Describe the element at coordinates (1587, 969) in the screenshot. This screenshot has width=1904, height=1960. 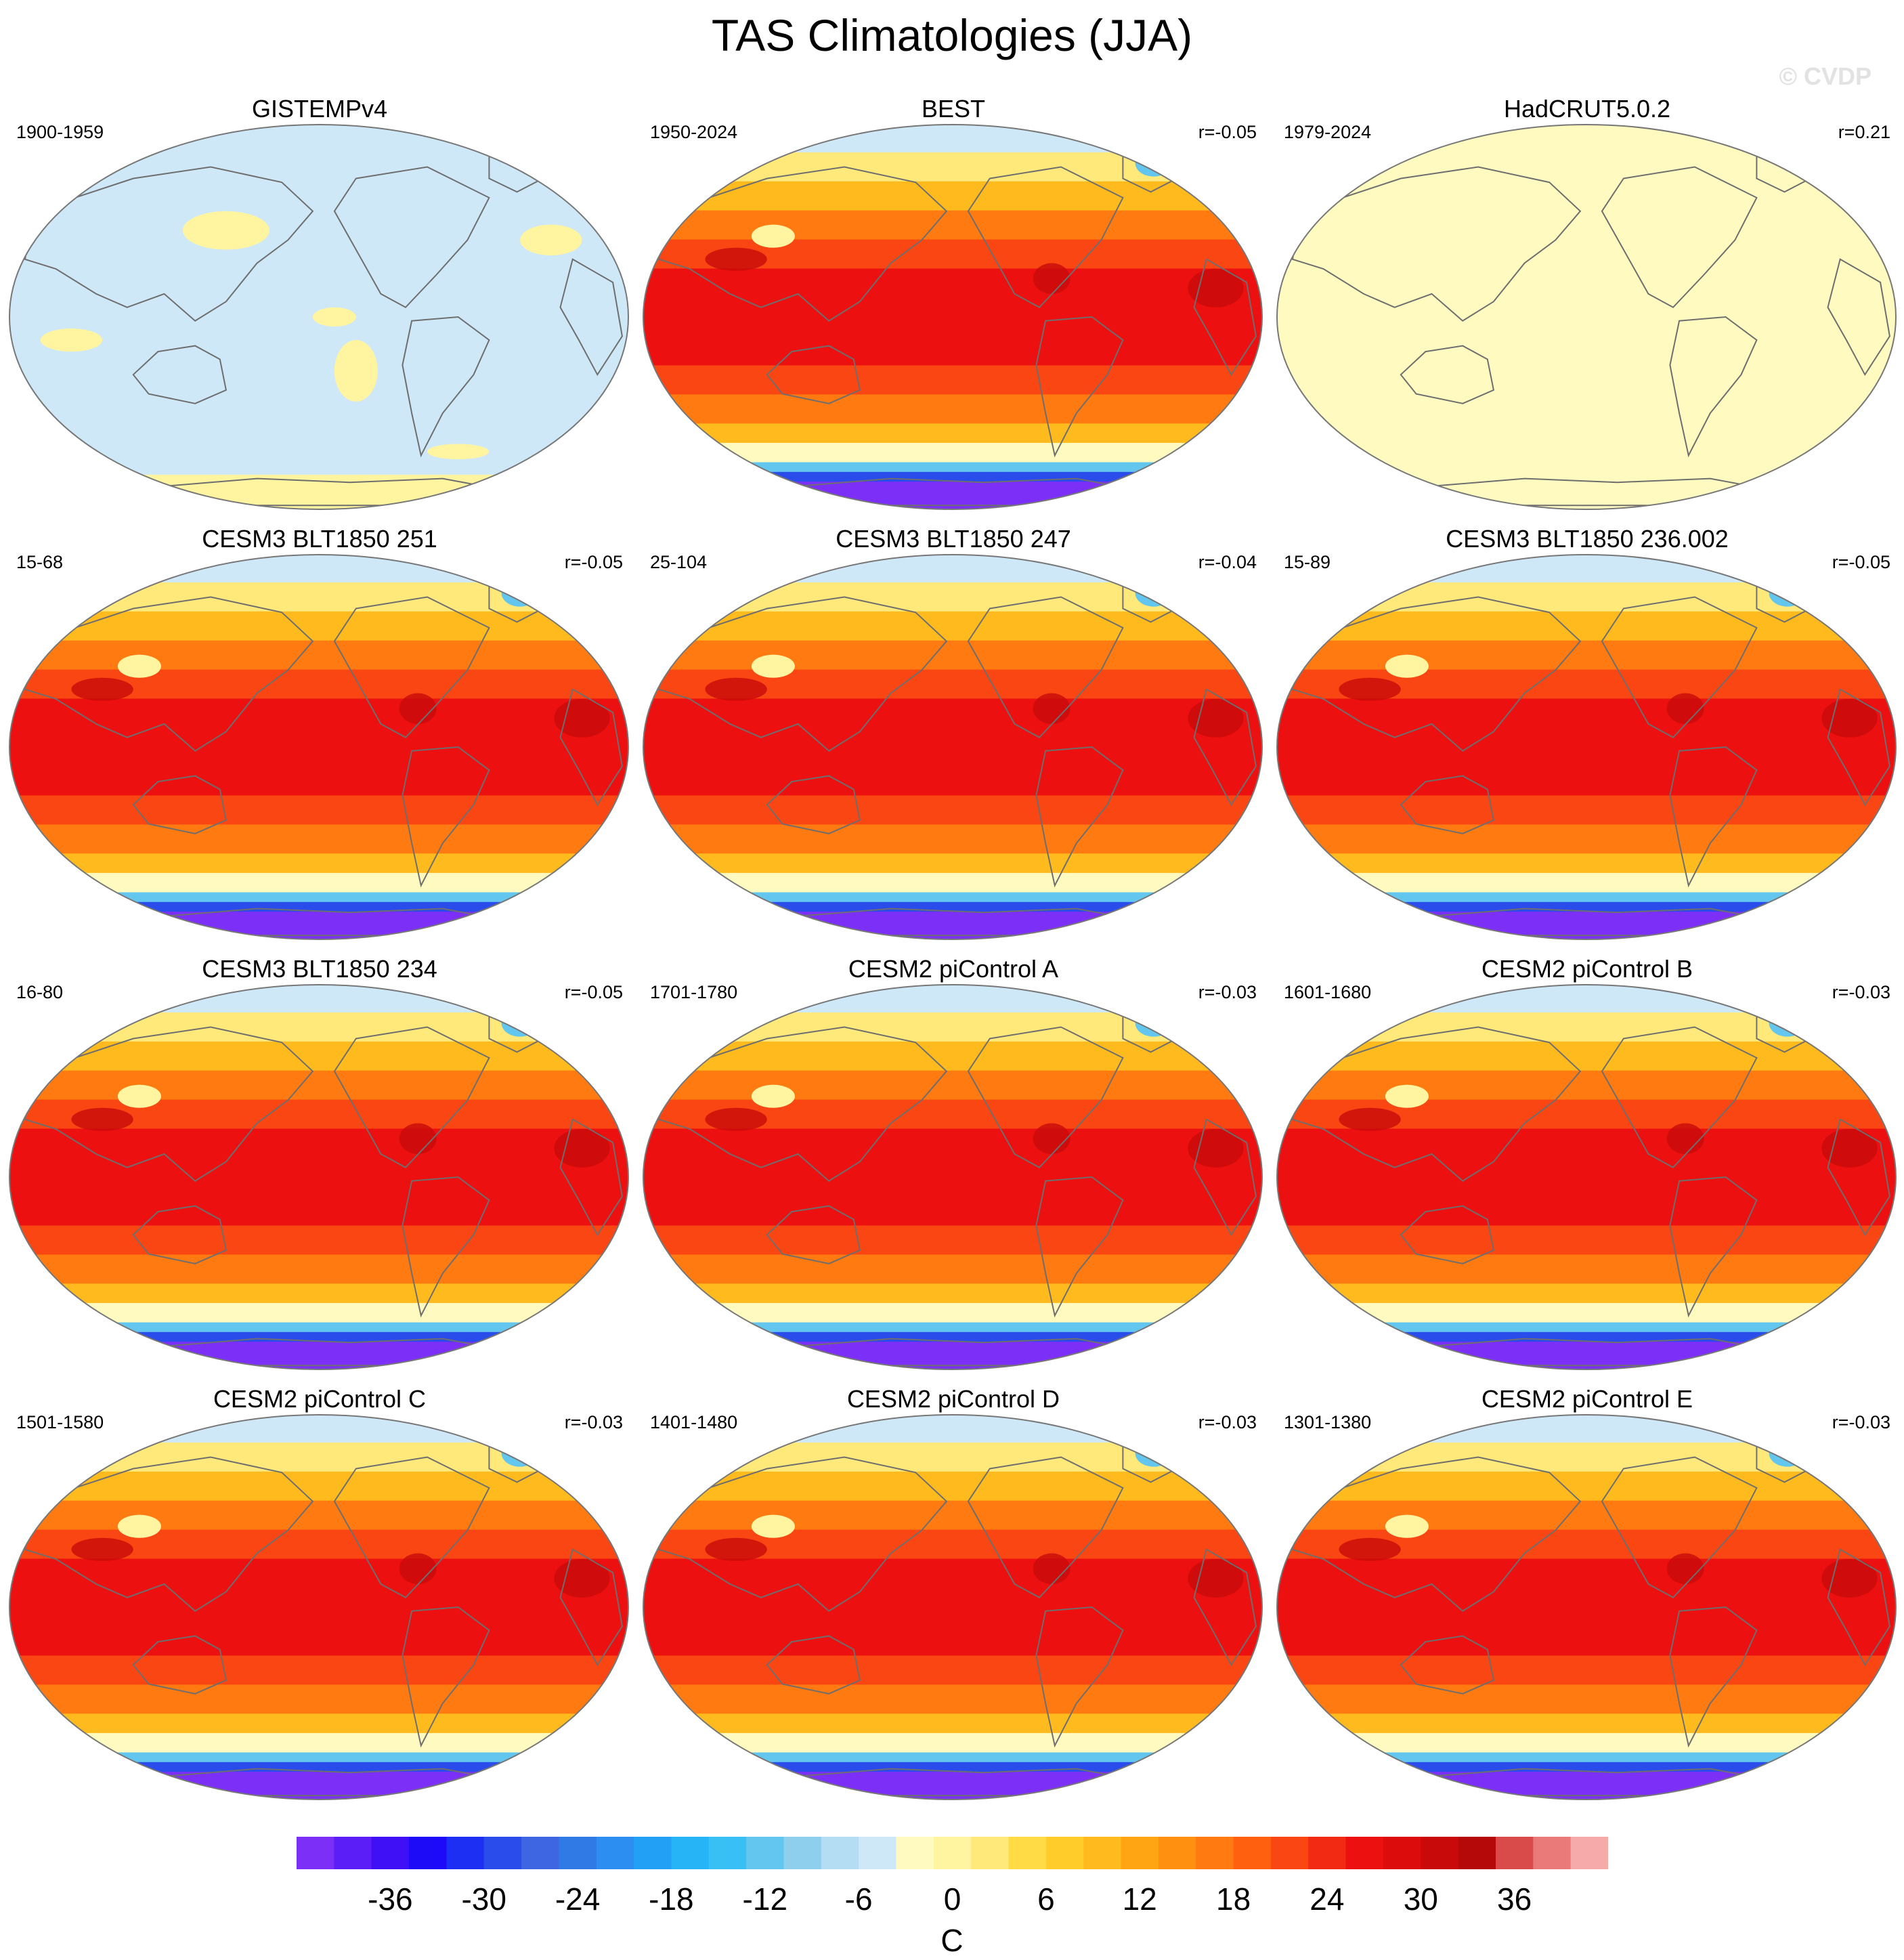
I see `panel-title: CESM2 piControl B` at that location.